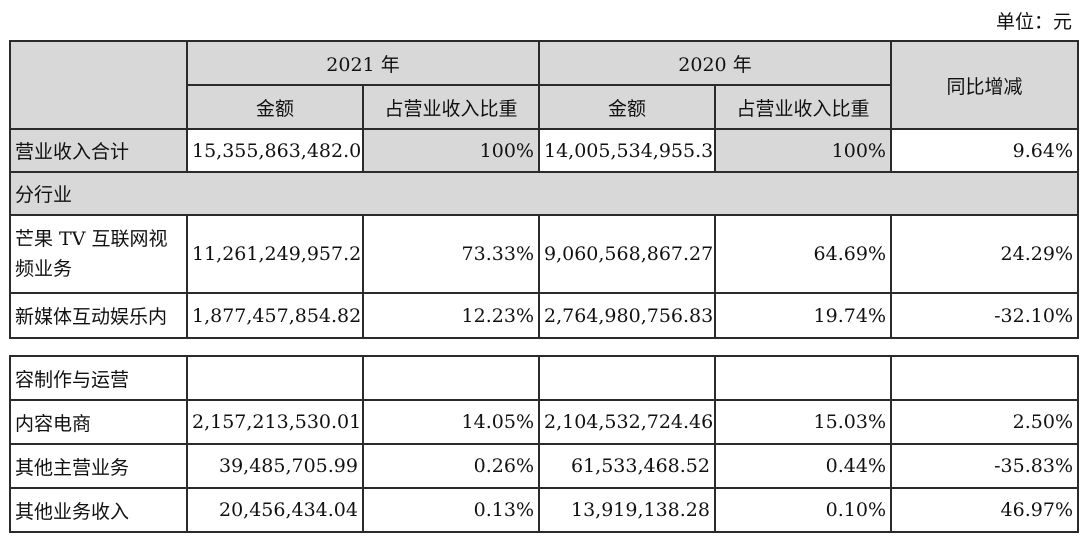  Describe the element at coordinates (803, 107) in the screenshot. I see `header-ratio-2020: 占营业收入比重` at that location.